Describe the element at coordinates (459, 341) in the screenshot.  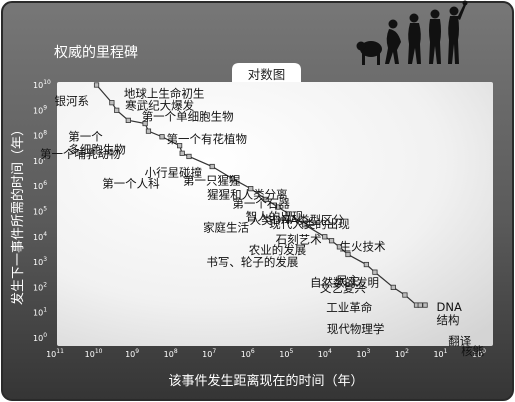
I see `event-label: 翻译` at that location.